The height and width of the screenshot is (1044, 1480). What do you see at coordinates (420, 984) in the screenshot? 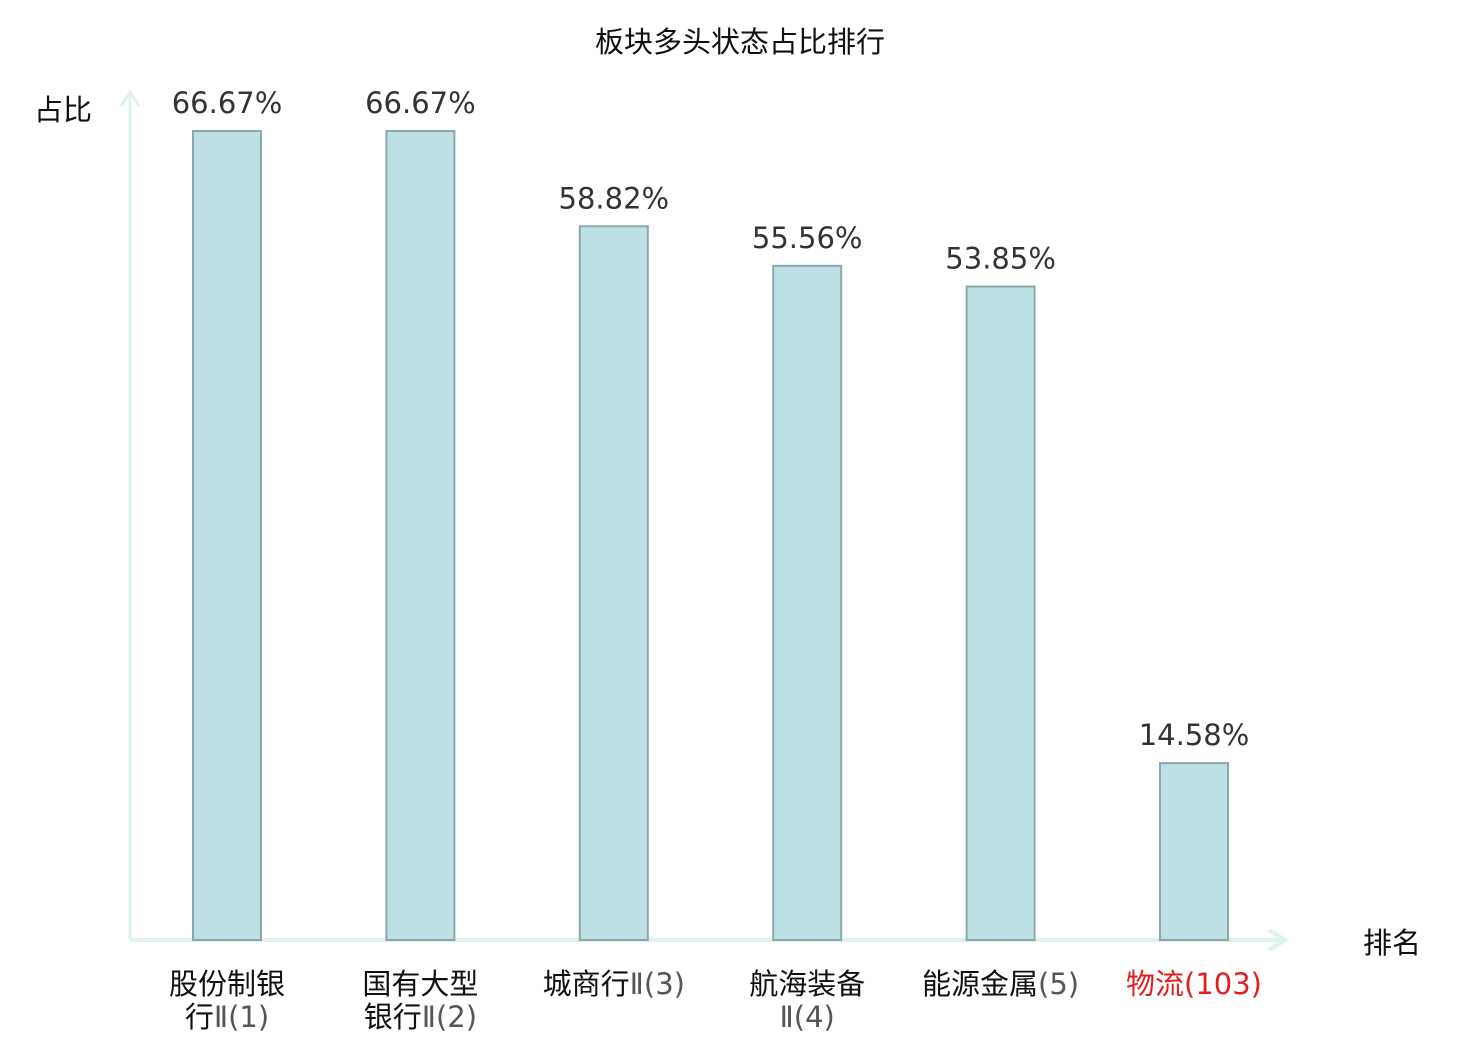
I see `category-label: 国有大型` at bounding box center [420, 984].